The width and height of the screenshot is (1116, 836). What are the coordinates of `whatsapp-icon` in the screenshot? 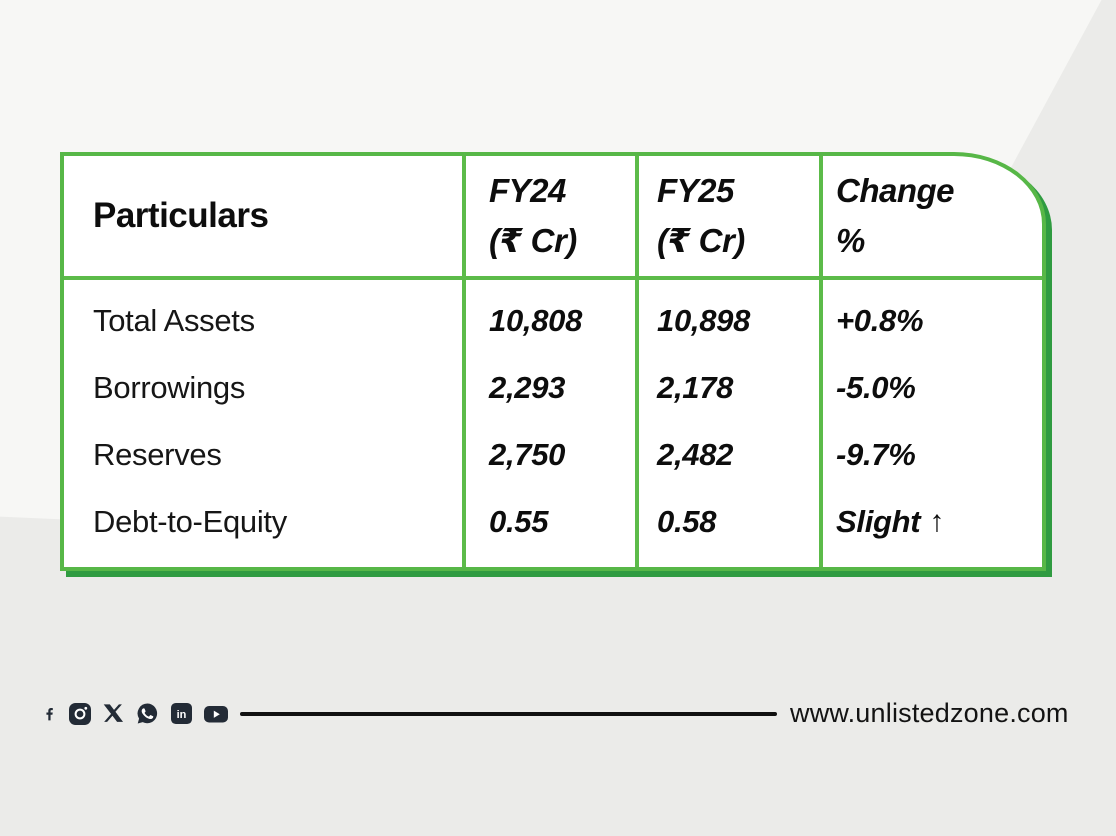 It's located at (147, 713).